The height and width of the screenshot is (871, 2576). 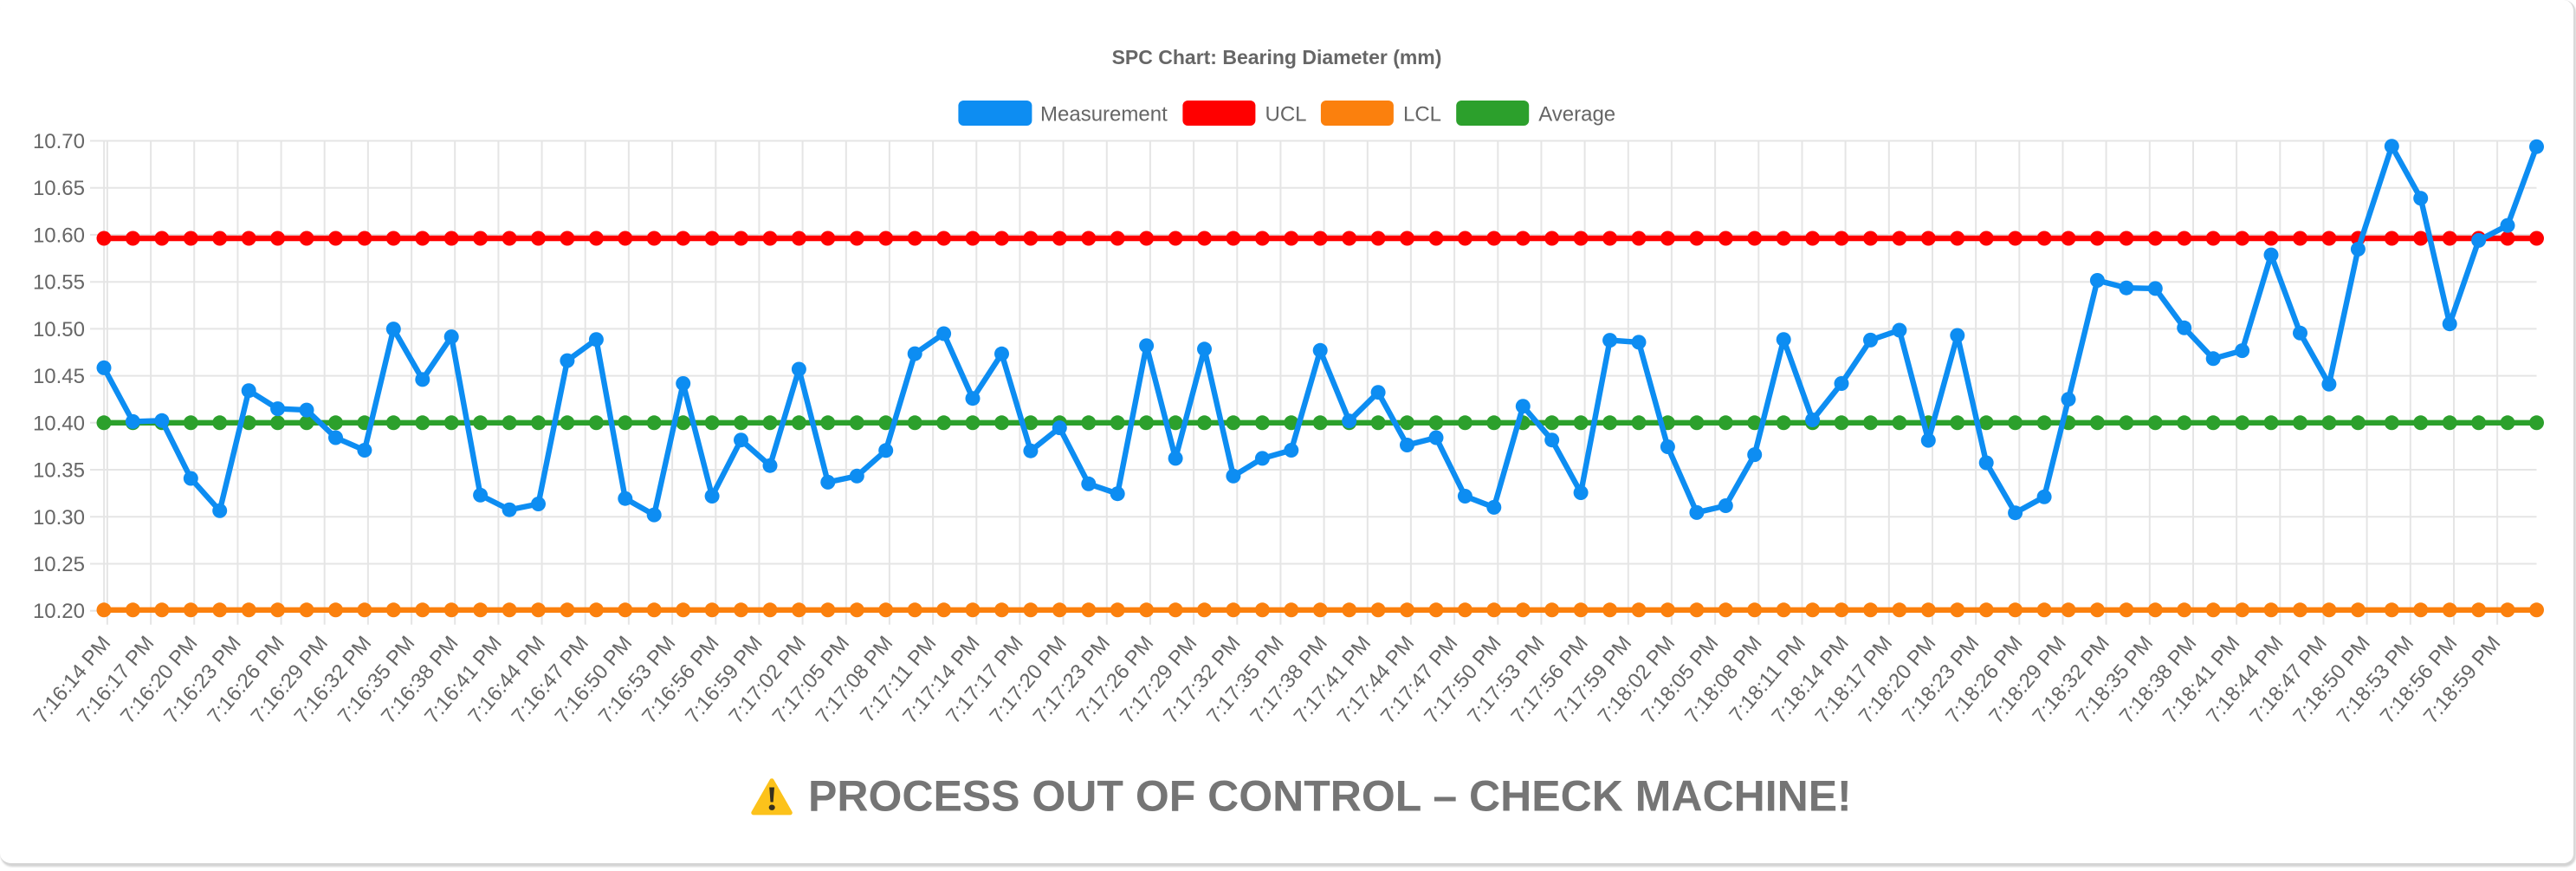 I want to click on svg-text: LCL, so click(x=1422, y=115).